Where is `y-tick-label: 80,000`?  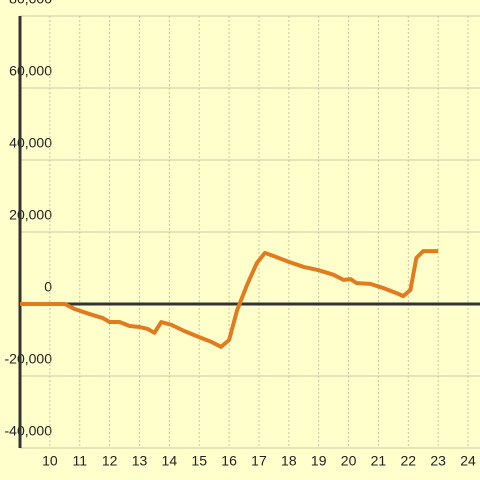 y-tick-label: 80,000 is located at coordinates (30, 3).